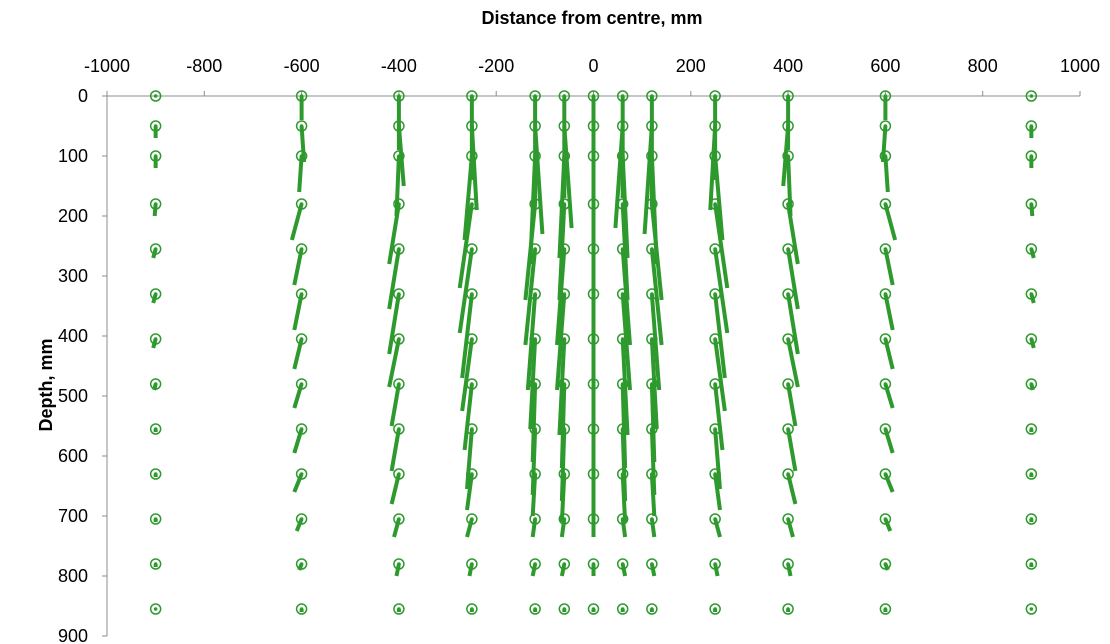 The width and height of the screenshot is (1110, 644). I want to click on y-tick-label: 600, so click(73, 456).